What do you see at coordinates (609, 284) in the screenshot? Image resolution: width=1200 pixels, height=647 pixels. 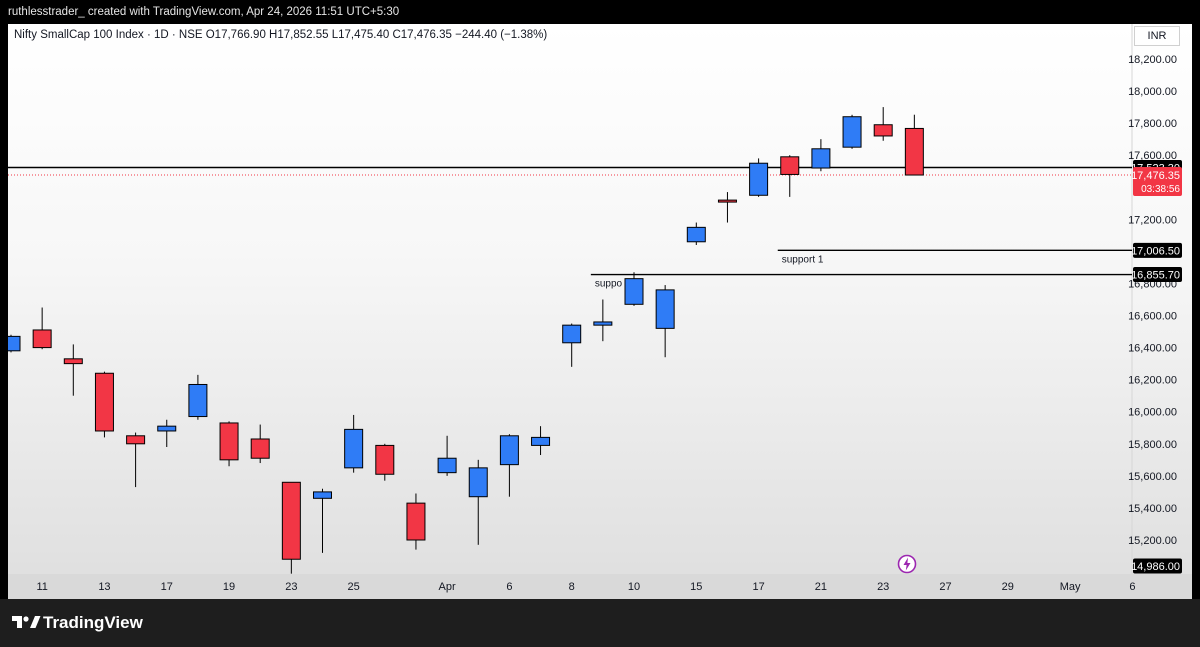 I see `horizontal-line-text-3: suppo` at bounding box center [609, 284].